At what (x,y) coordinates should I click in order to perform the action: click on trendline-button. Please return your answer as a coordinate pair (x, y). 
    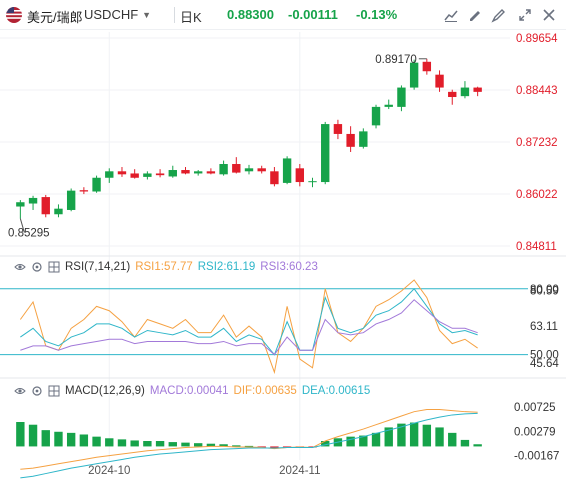
    Looking at the image, I should click on (451, 15).